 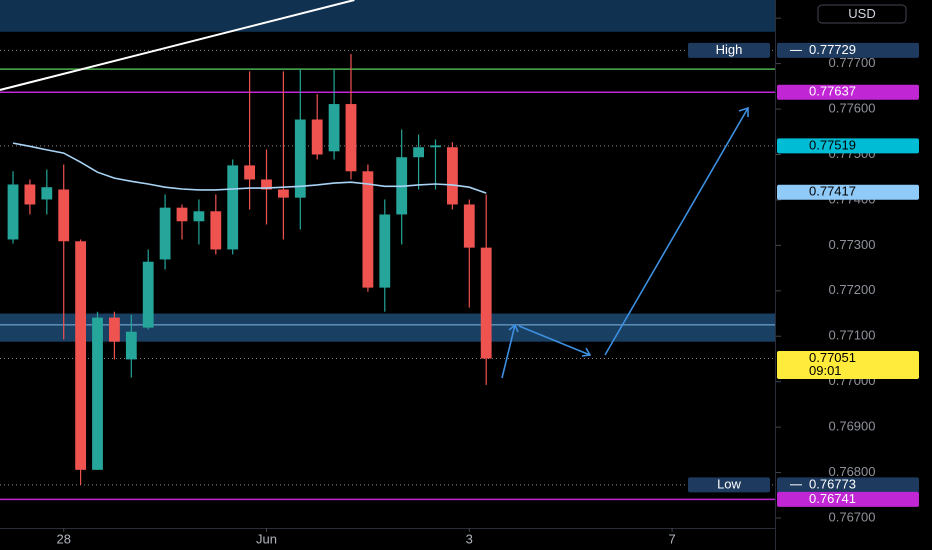 I want to click on x-tick-label: 3, so click(x=469, y=538).